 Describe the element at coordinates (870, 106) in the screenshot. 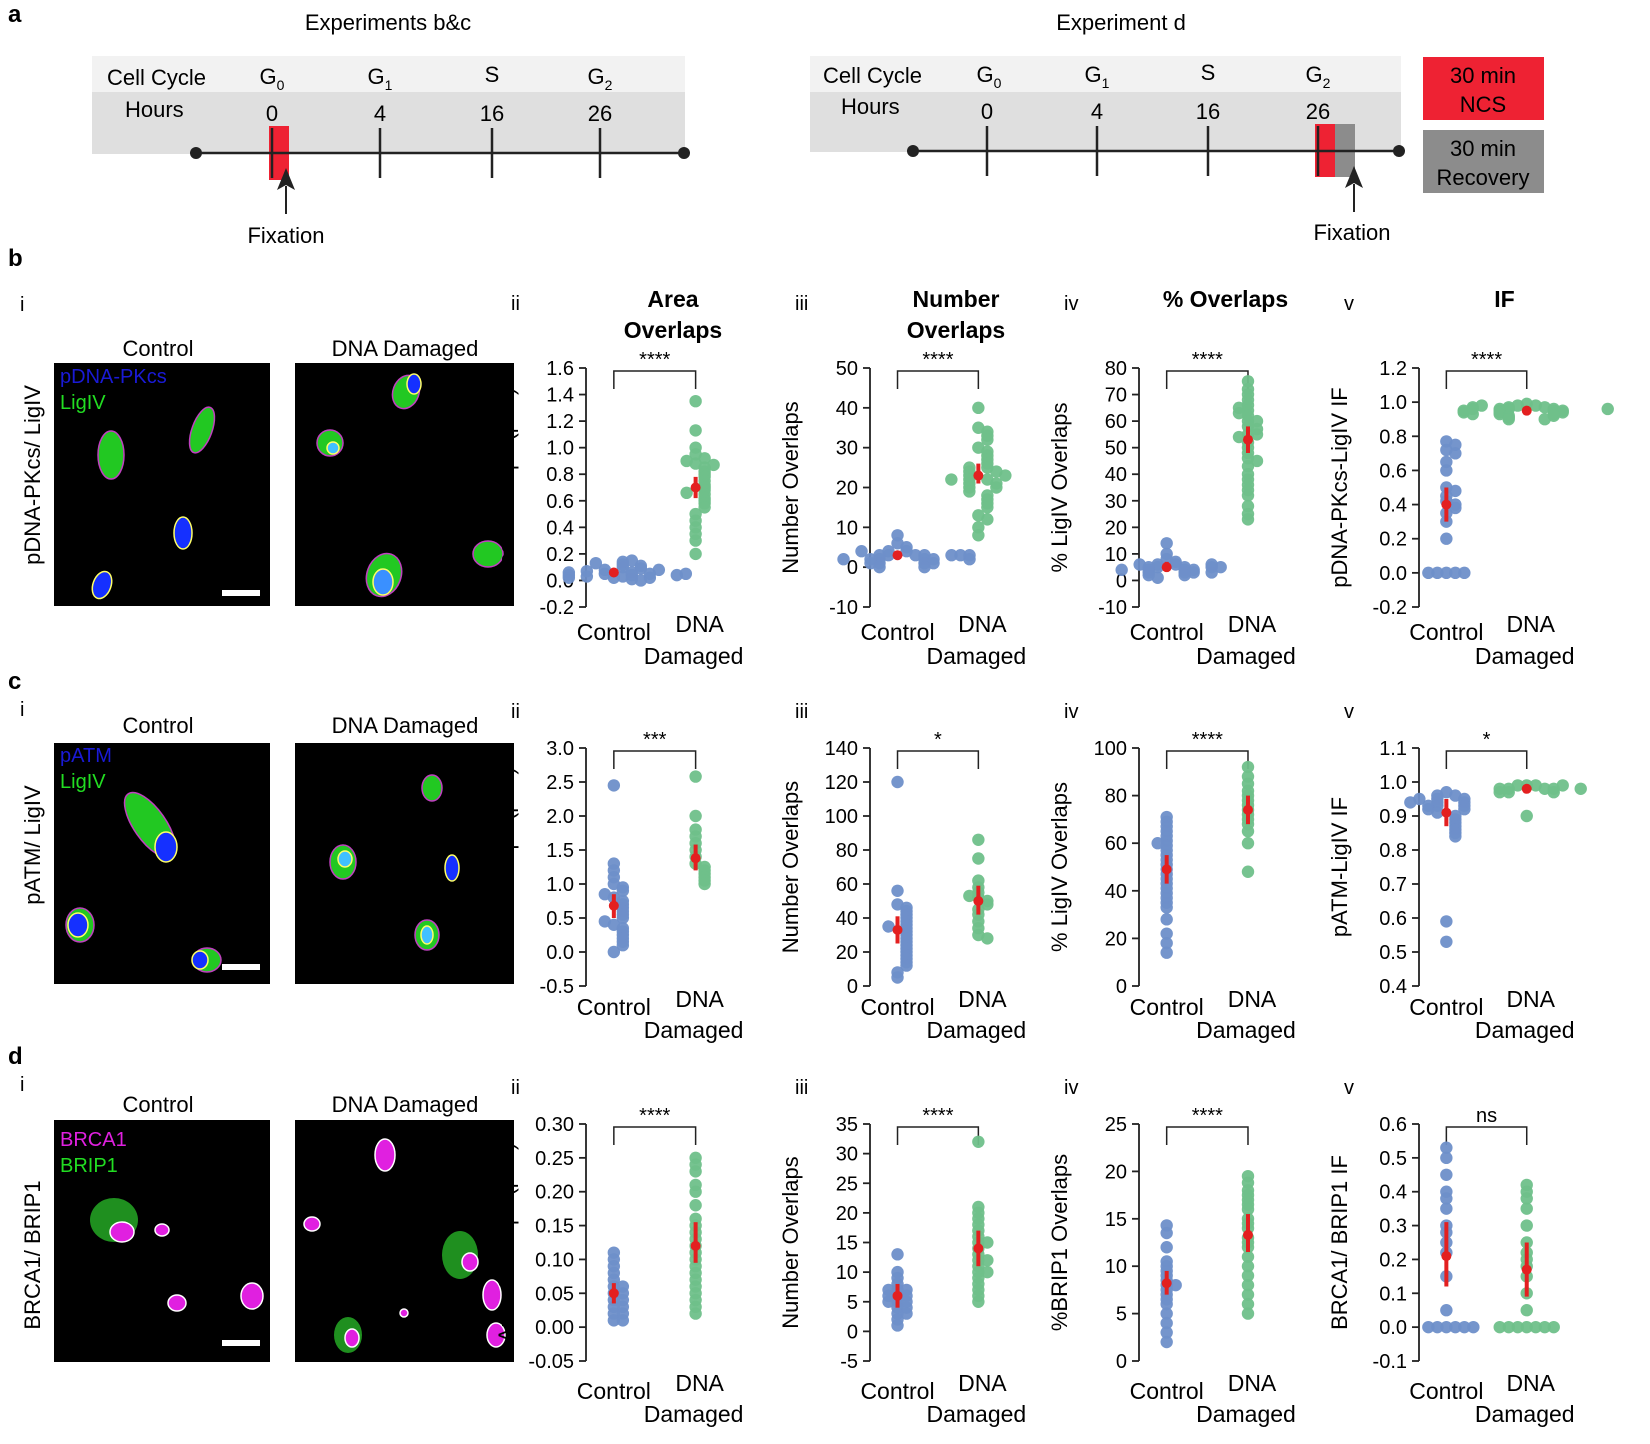

I see `timeline-right-row2-label: Hours` at that location.